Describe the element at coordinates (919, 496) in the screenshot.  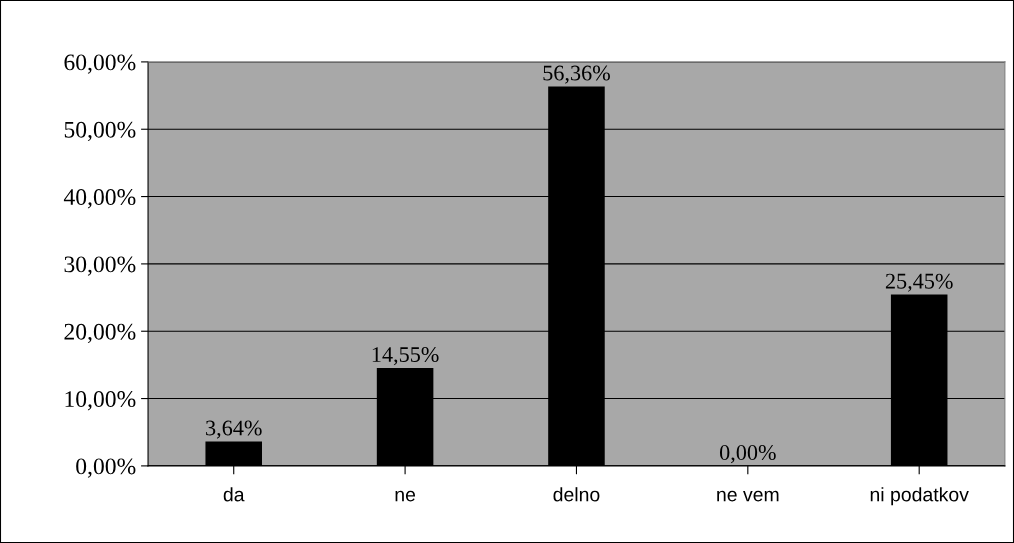
I see `x-tick-label: ni podatkov` at that location.